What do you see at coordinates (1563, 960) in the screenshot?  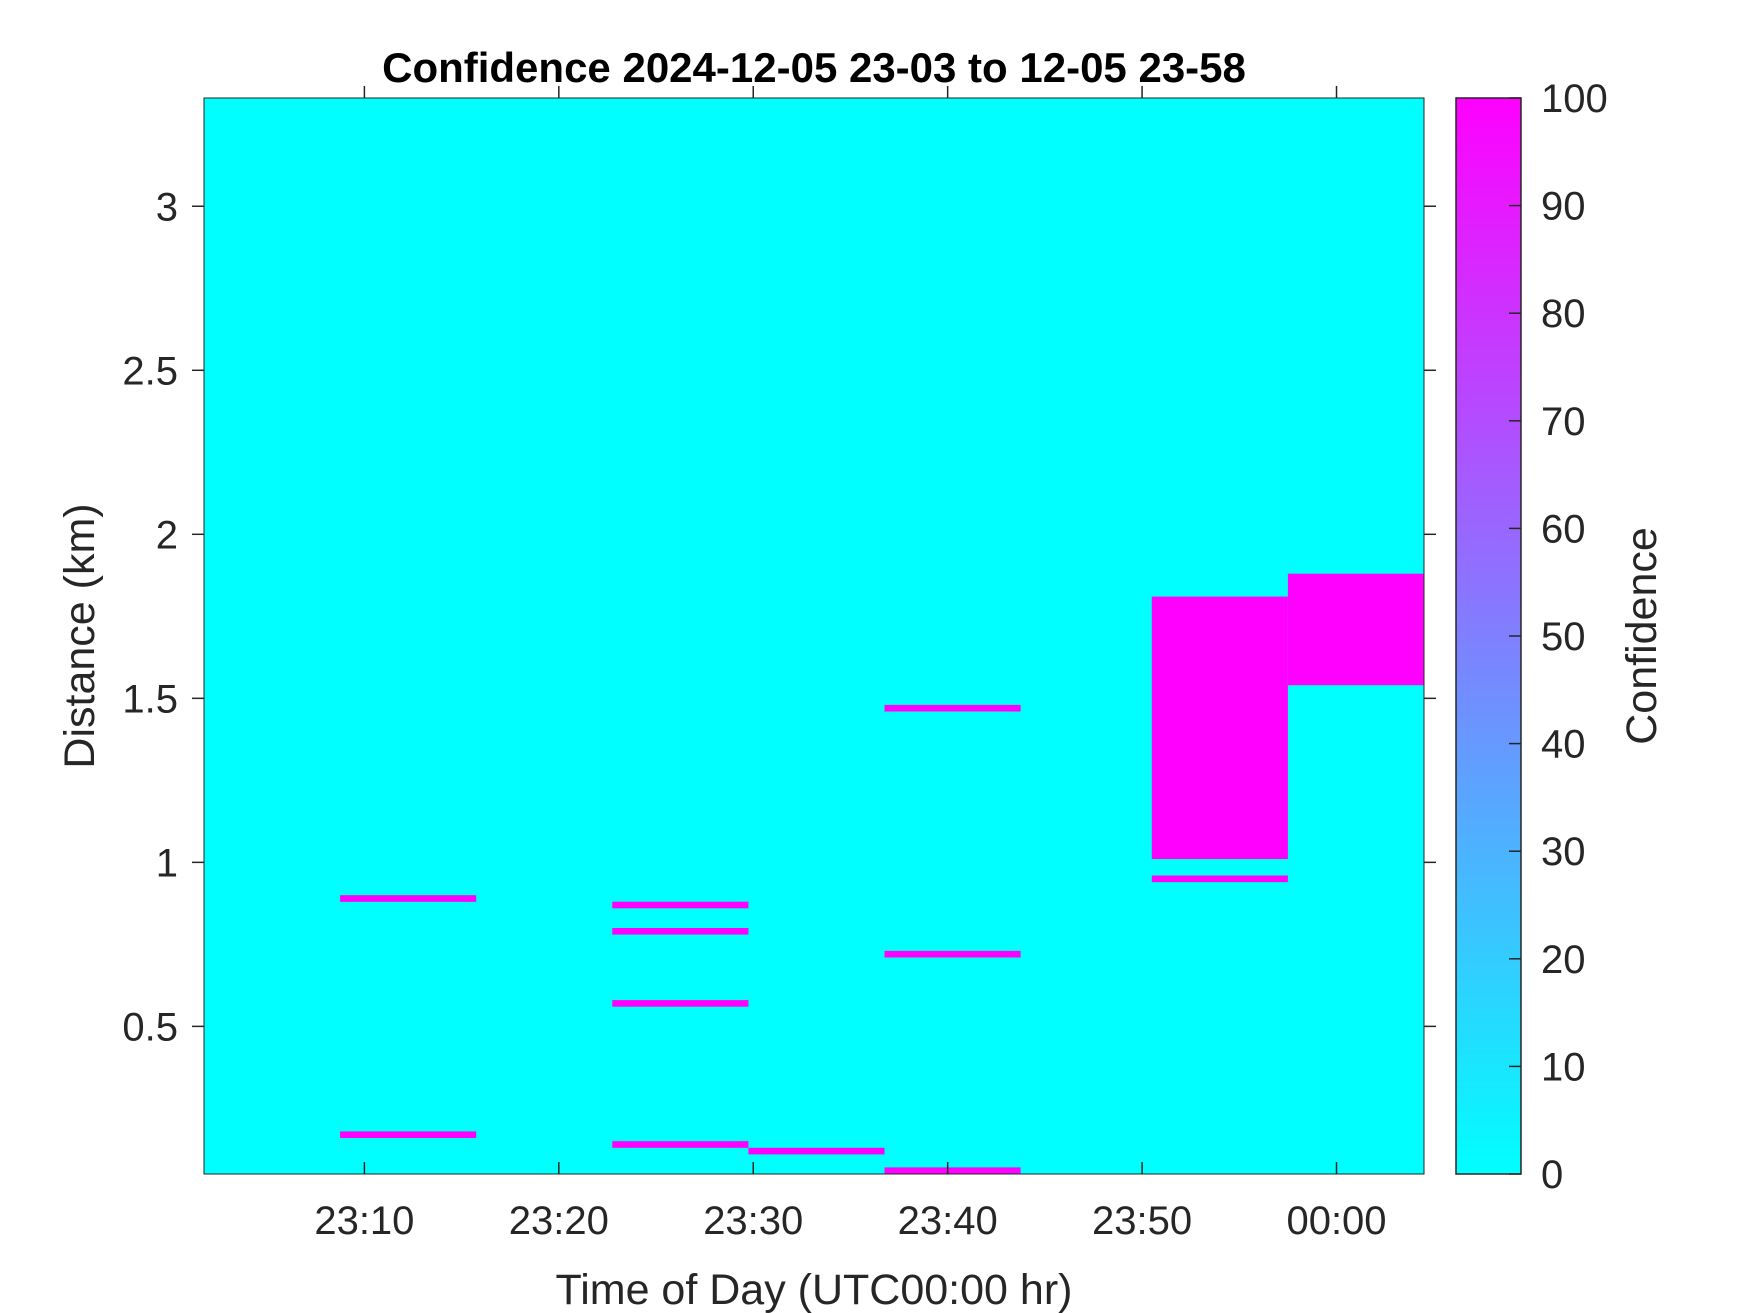 I see `colorbar-tick-label: 20` at bounding box center [1563, 960].